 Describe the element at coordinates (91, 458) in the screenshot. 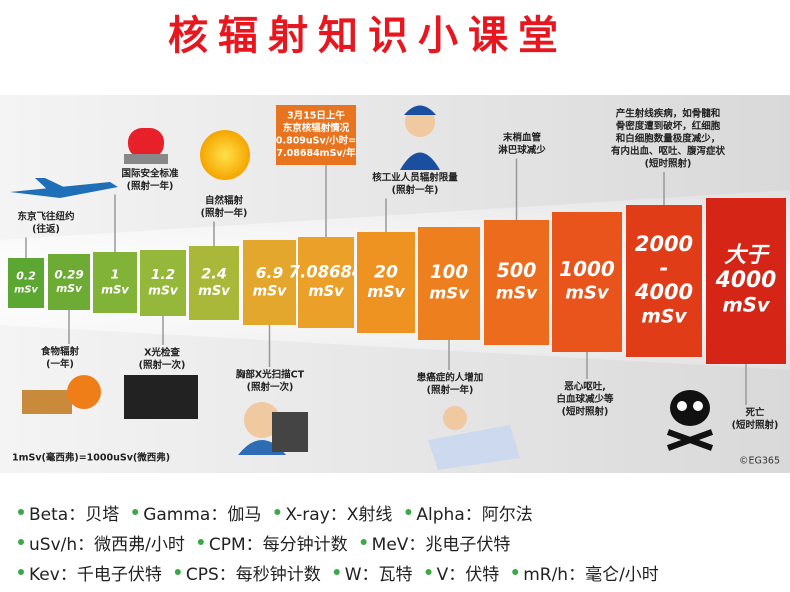

I see `footnote: 1mSv(毫西弗)=1000uSv(微西弗)` at that location.